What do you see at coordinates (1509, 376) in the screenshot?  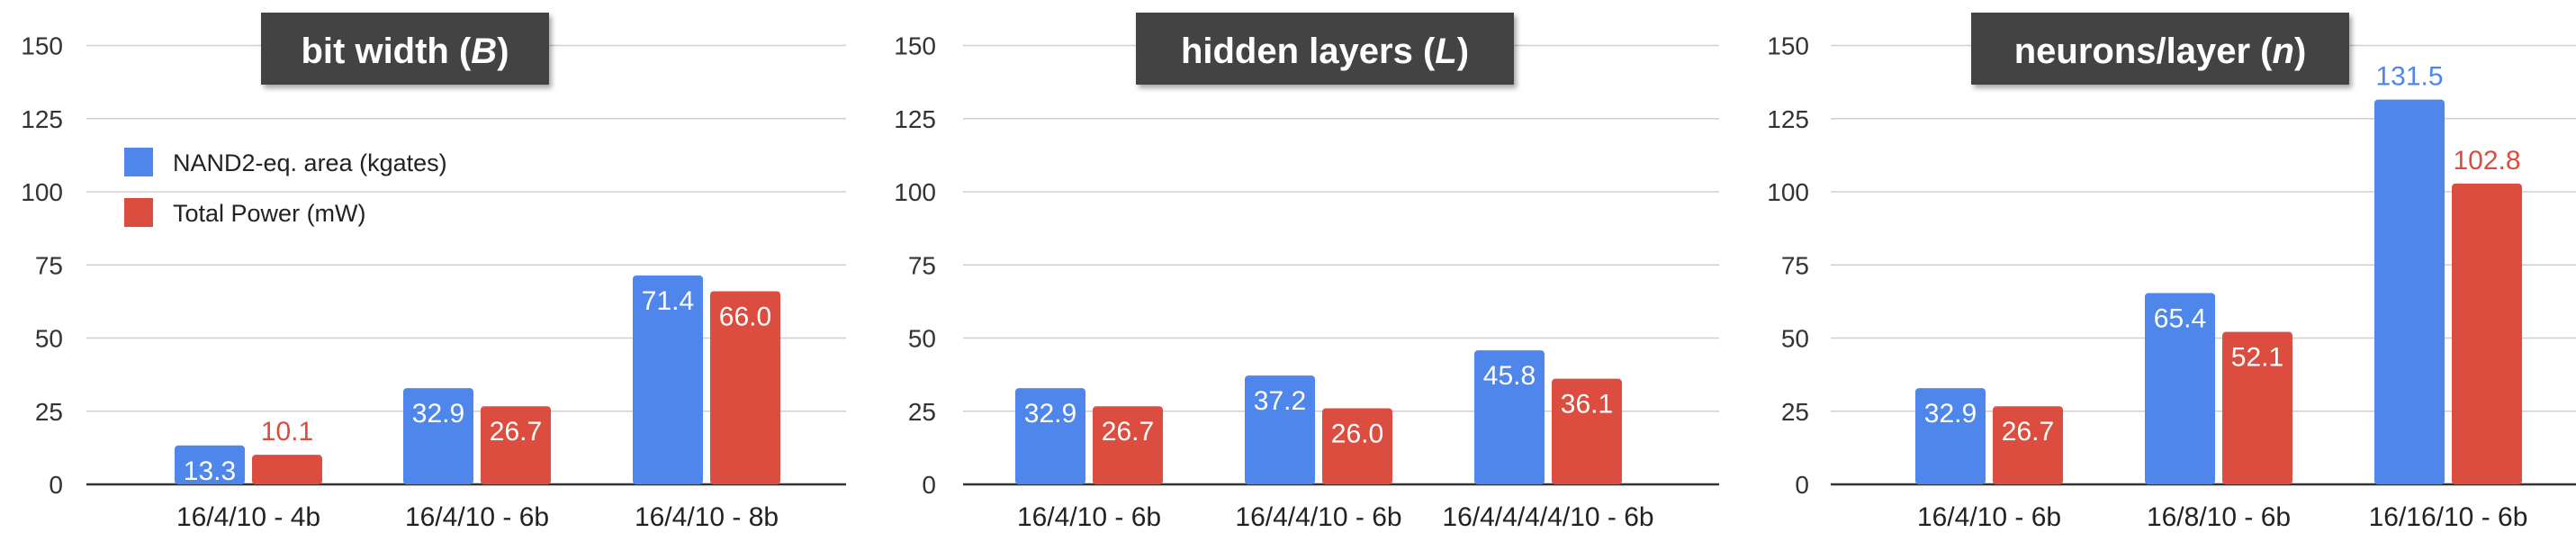 I see `data-label: 45.8` at bounding box center [1509, 376].